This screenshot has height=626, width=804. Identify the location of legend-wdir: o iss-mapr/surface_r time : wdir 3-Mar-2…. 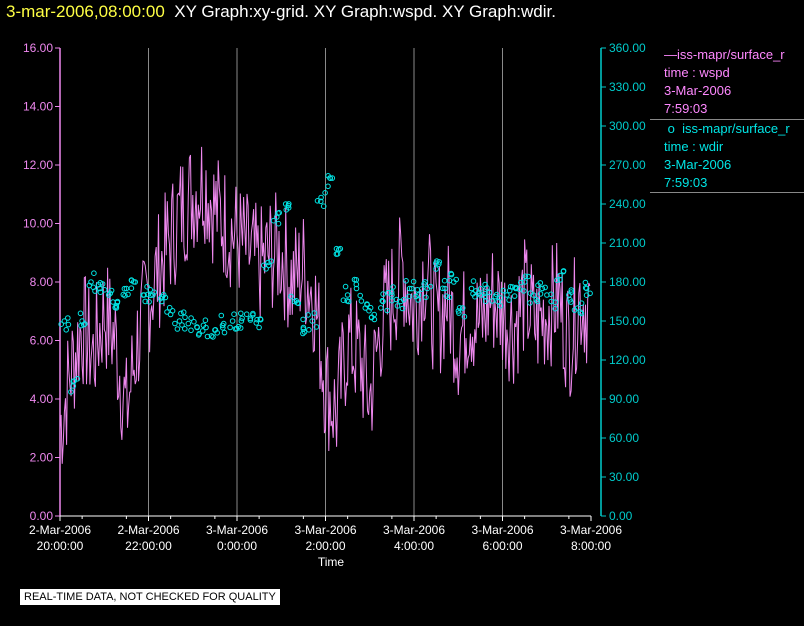
(734, 156).